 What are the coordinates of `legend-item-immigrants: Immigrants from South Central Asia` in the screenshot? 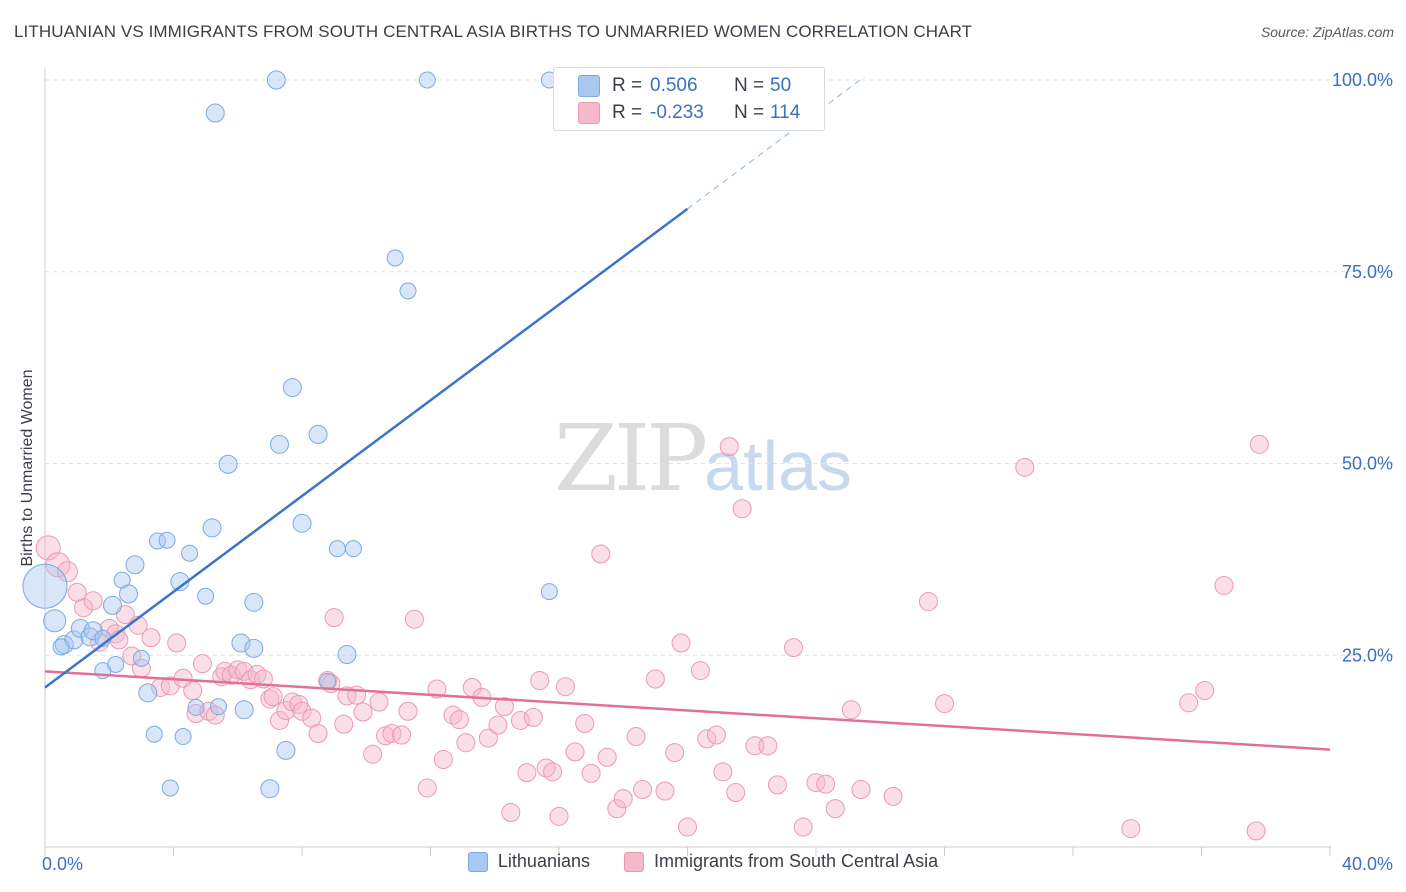 It's located at (780, 861).